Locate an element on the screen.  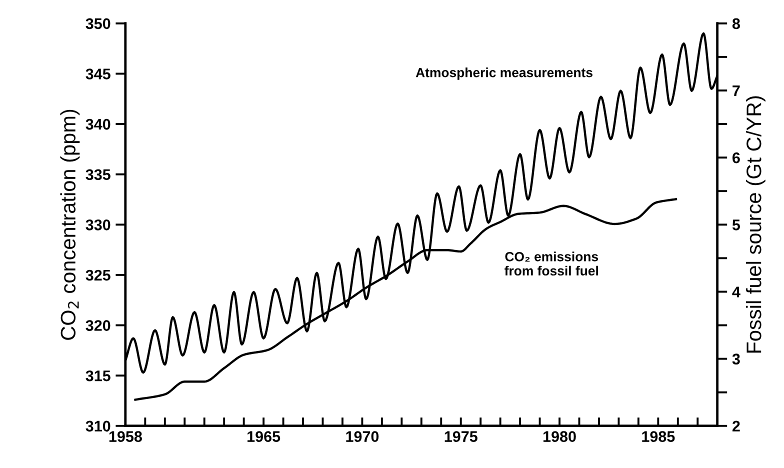
y-tick-label: 335 is located at coordinates (98, 174).